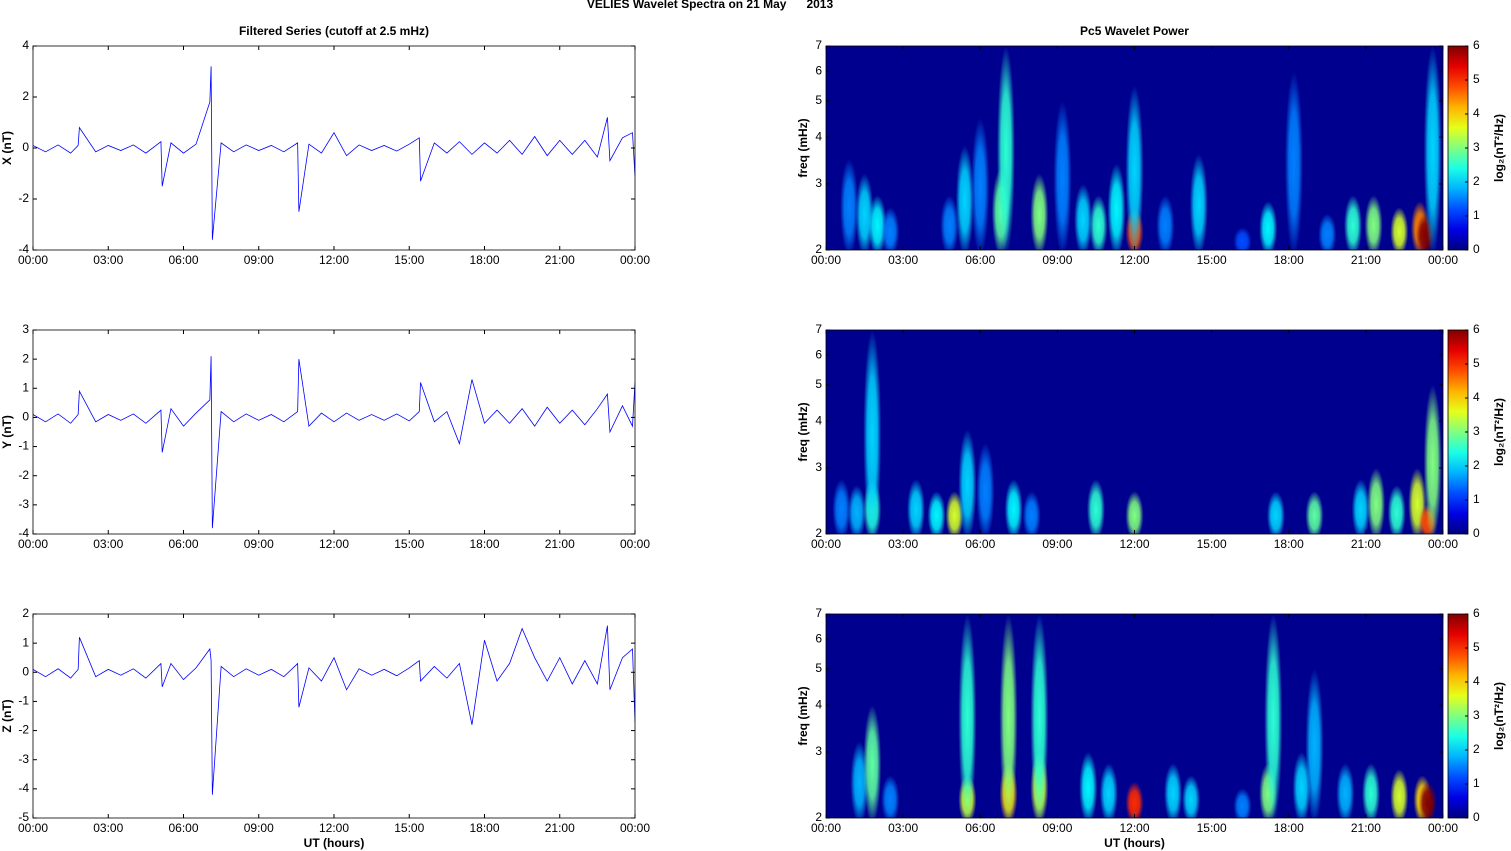 The height and width of the screenshot is (851, 1511). Describe the element at coordinates (23, 817) in the screenshot. I see `y-tick-label: -5` at that location.